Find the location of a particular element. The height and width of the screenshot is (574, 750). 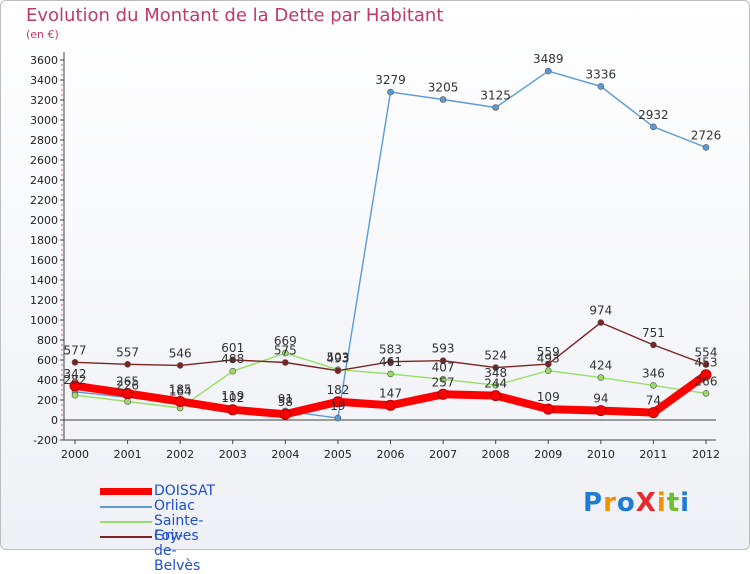

data-label: 58 is located at coordinates (285, 402).